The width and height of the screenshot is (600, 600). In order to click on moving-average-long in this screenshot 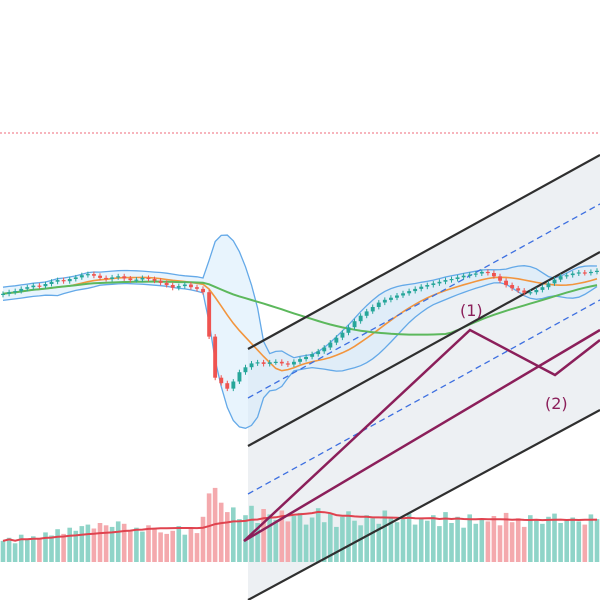, I will do `click(300, 308)`.